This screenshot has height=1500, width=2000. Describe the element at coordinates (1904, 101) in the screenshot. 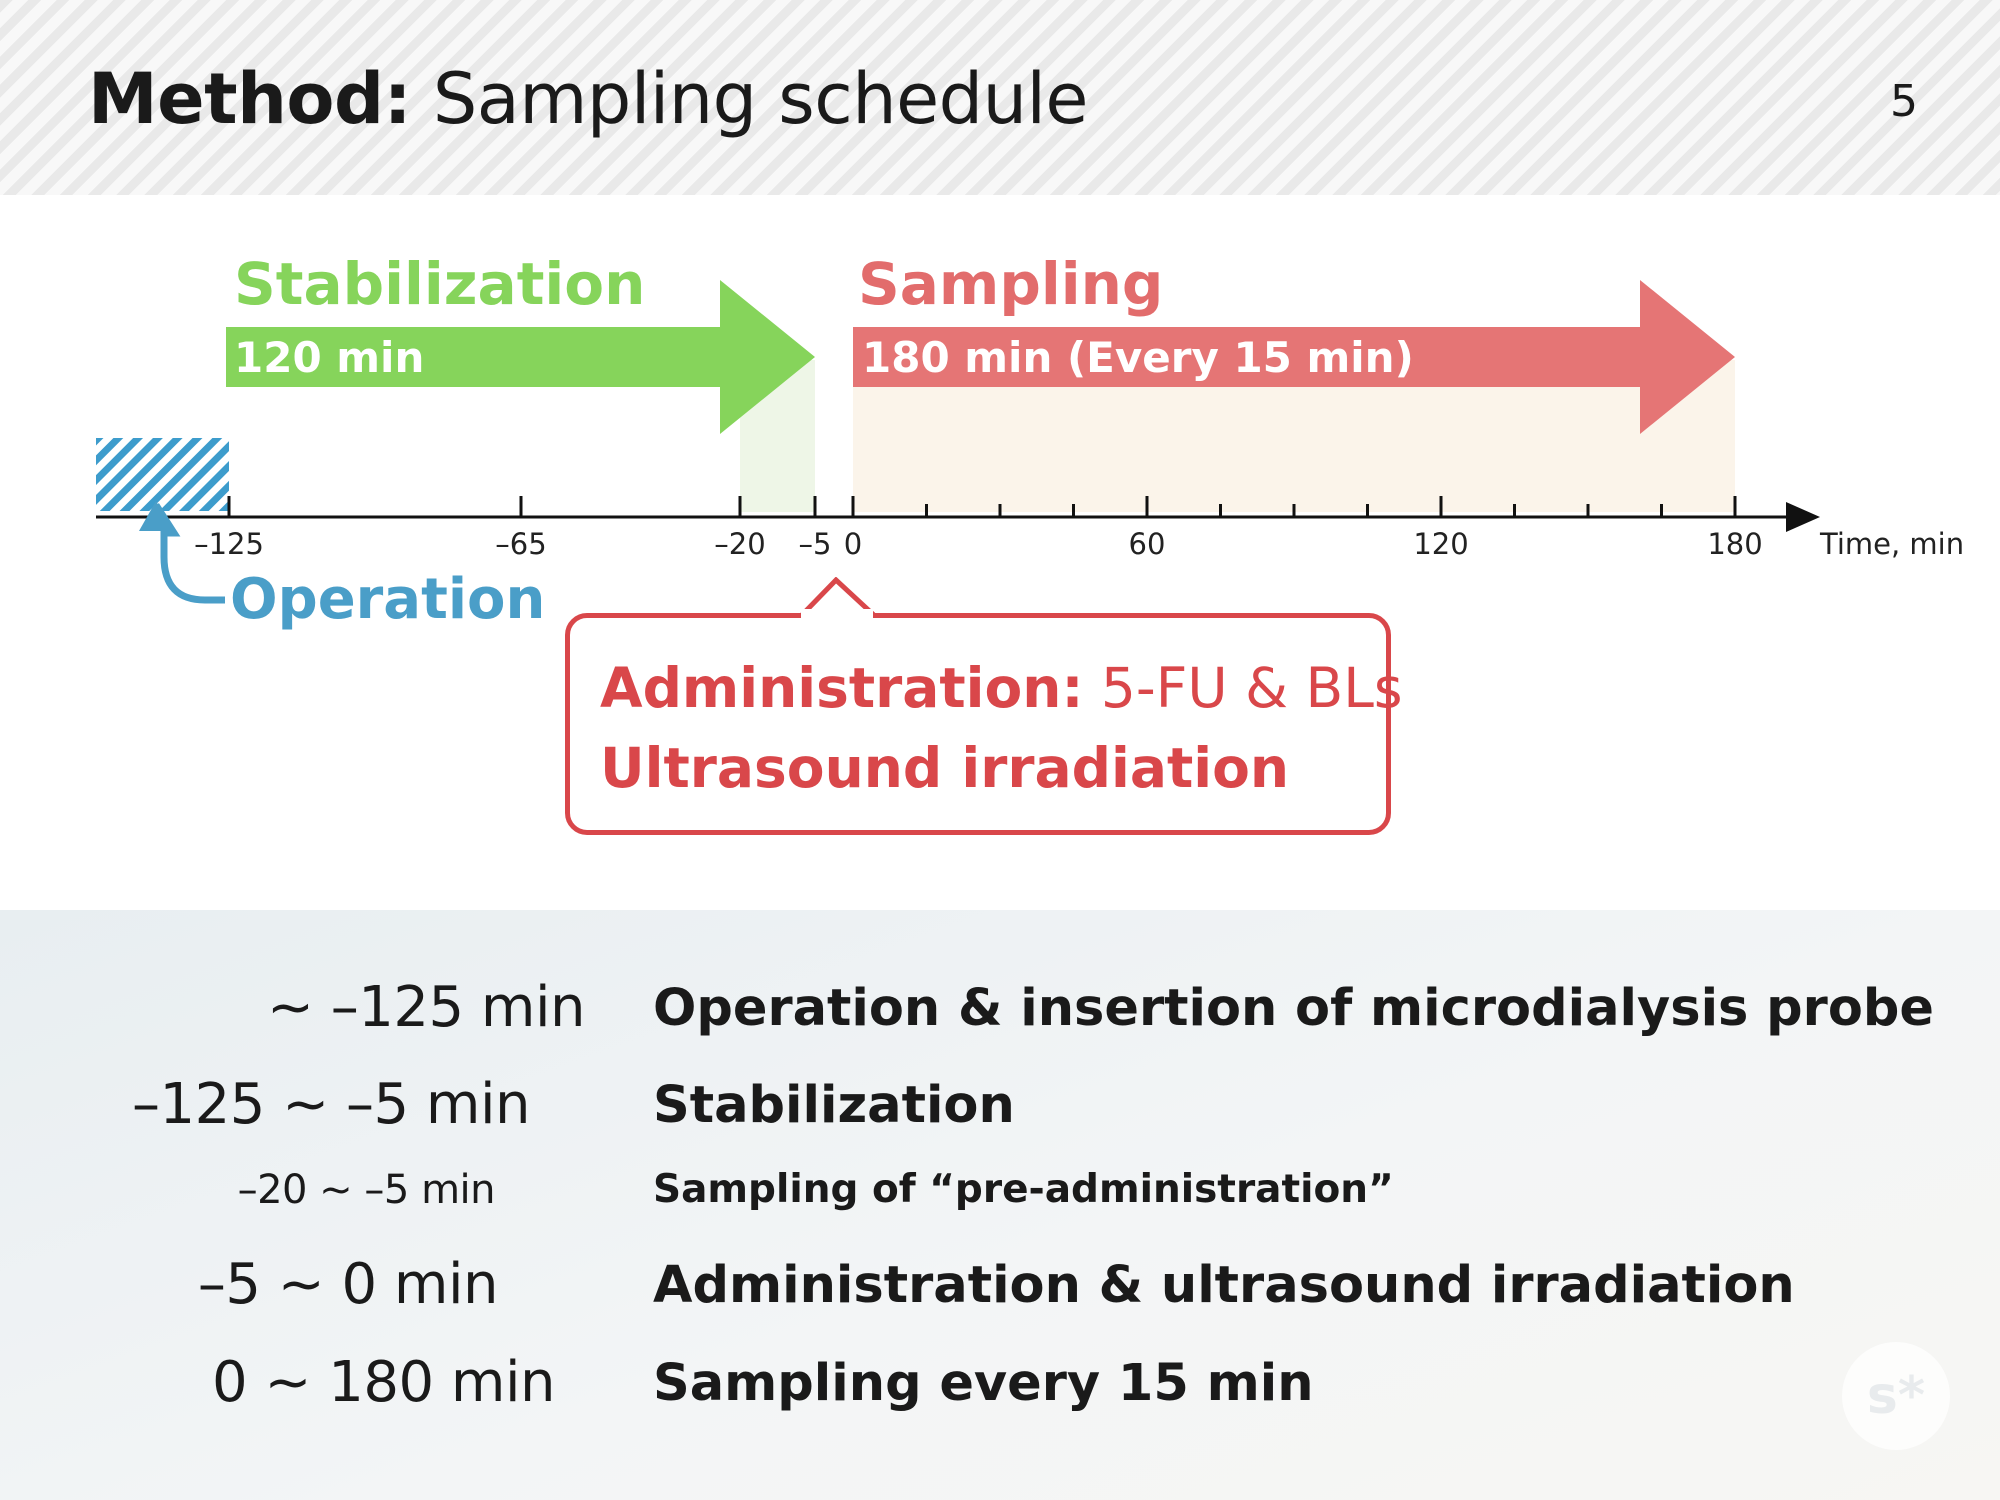

I see `page-number: 5` at that location.